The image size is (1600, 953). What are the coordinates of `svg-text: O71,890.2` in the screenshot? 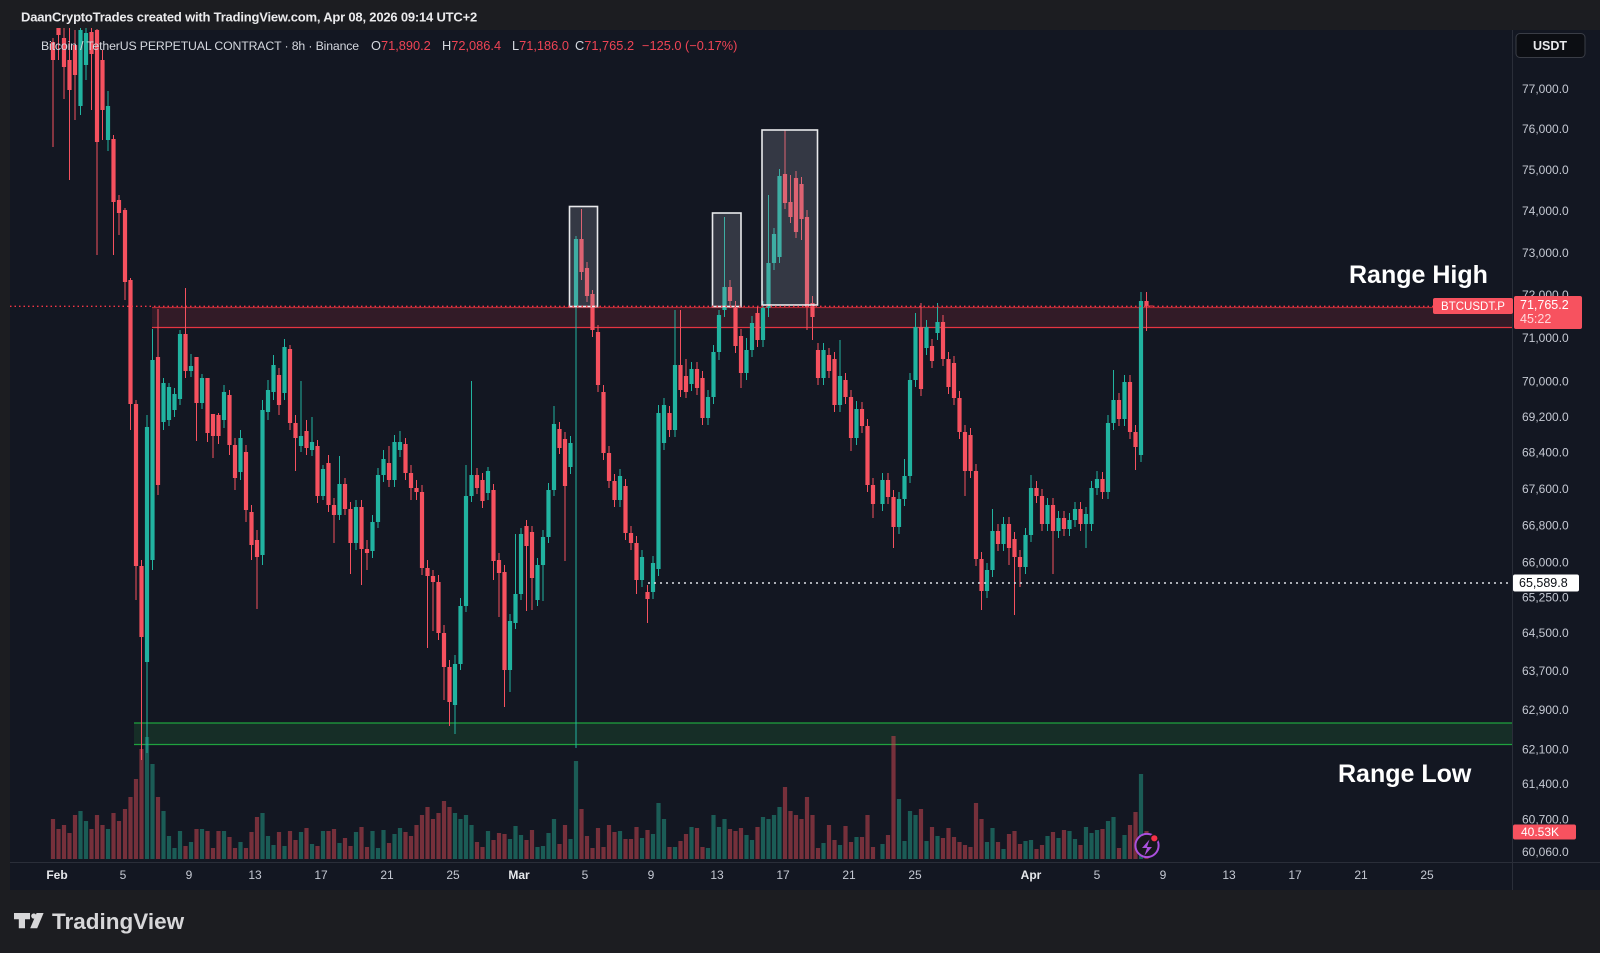 It's located at (401, 45).